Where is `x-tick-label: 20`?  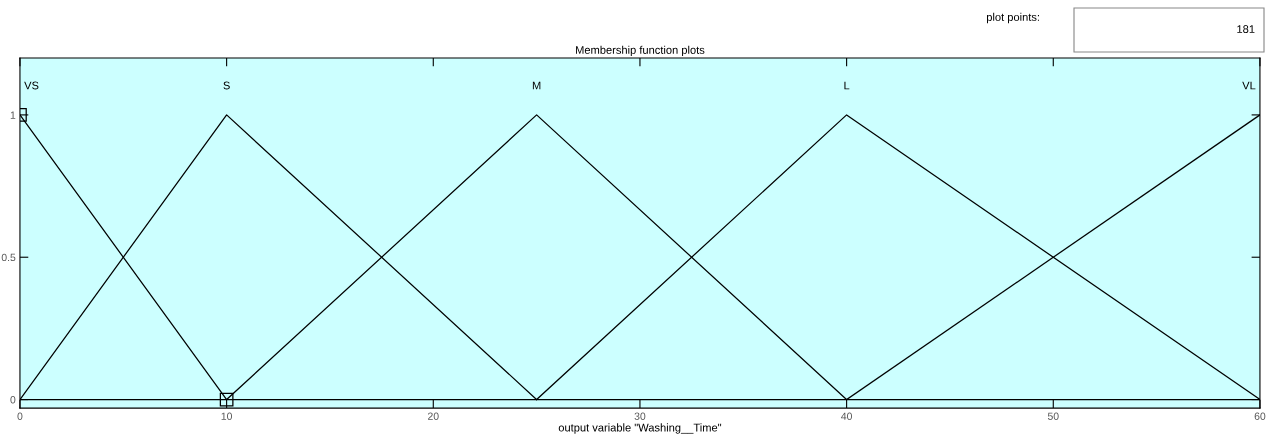
x-tick-label: 20 is located at coordinates (433, 416).